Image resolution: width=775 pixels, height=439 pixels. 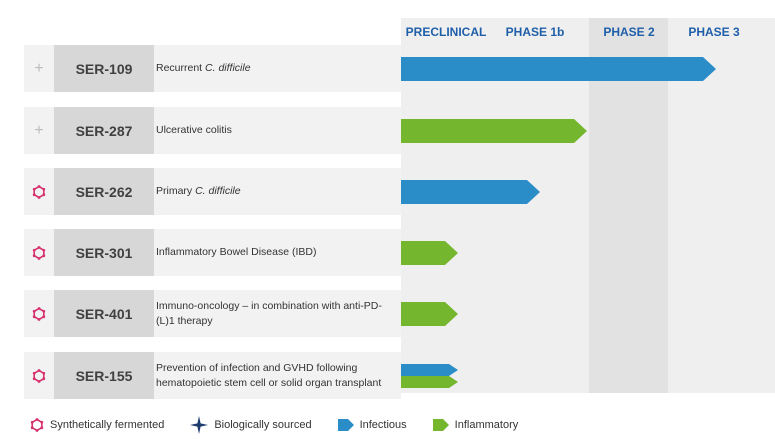 What do you see at coordinates (104, 375) in the screenshot?
I see `program-code: SER-155` at bounding box center [104, 375].